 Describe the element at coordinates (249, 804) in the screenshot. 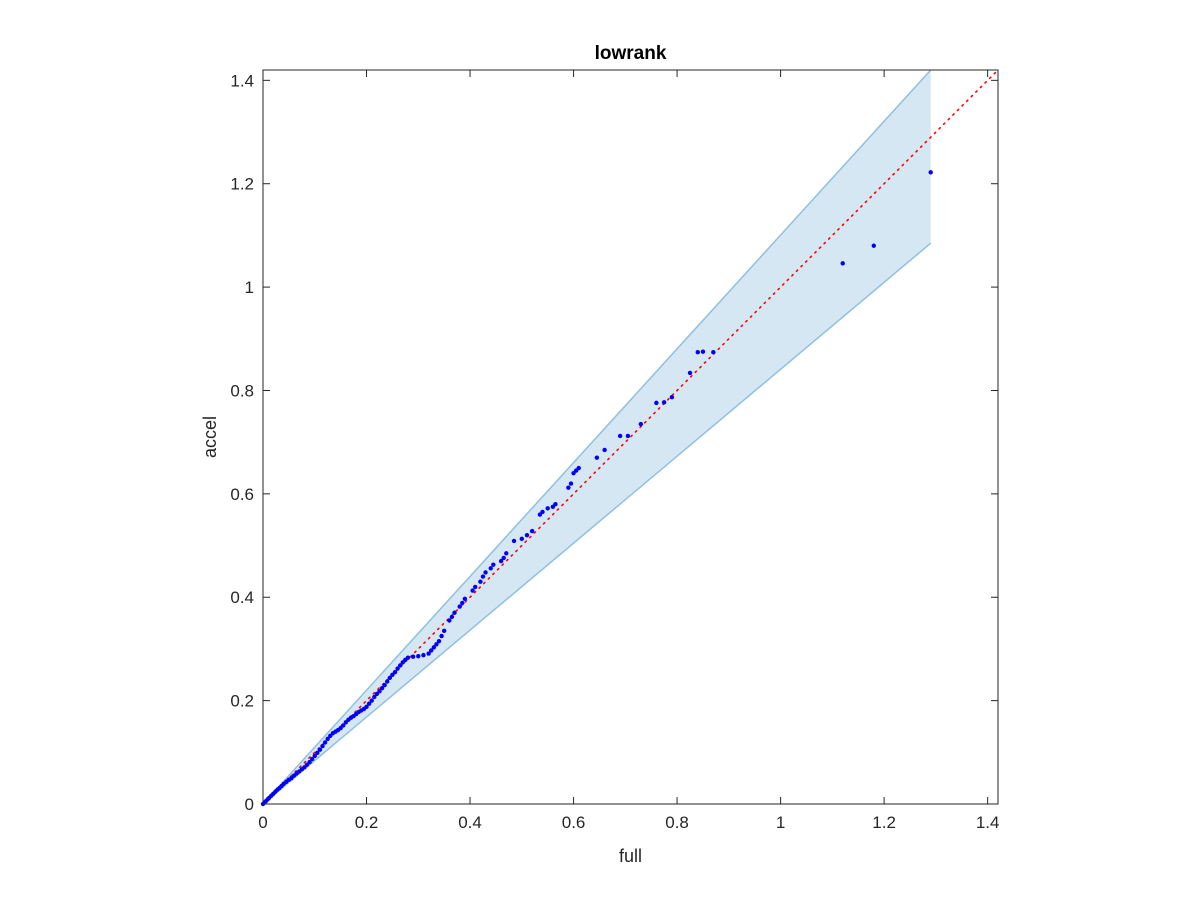

I see `y-tick-label: 0` at that location.